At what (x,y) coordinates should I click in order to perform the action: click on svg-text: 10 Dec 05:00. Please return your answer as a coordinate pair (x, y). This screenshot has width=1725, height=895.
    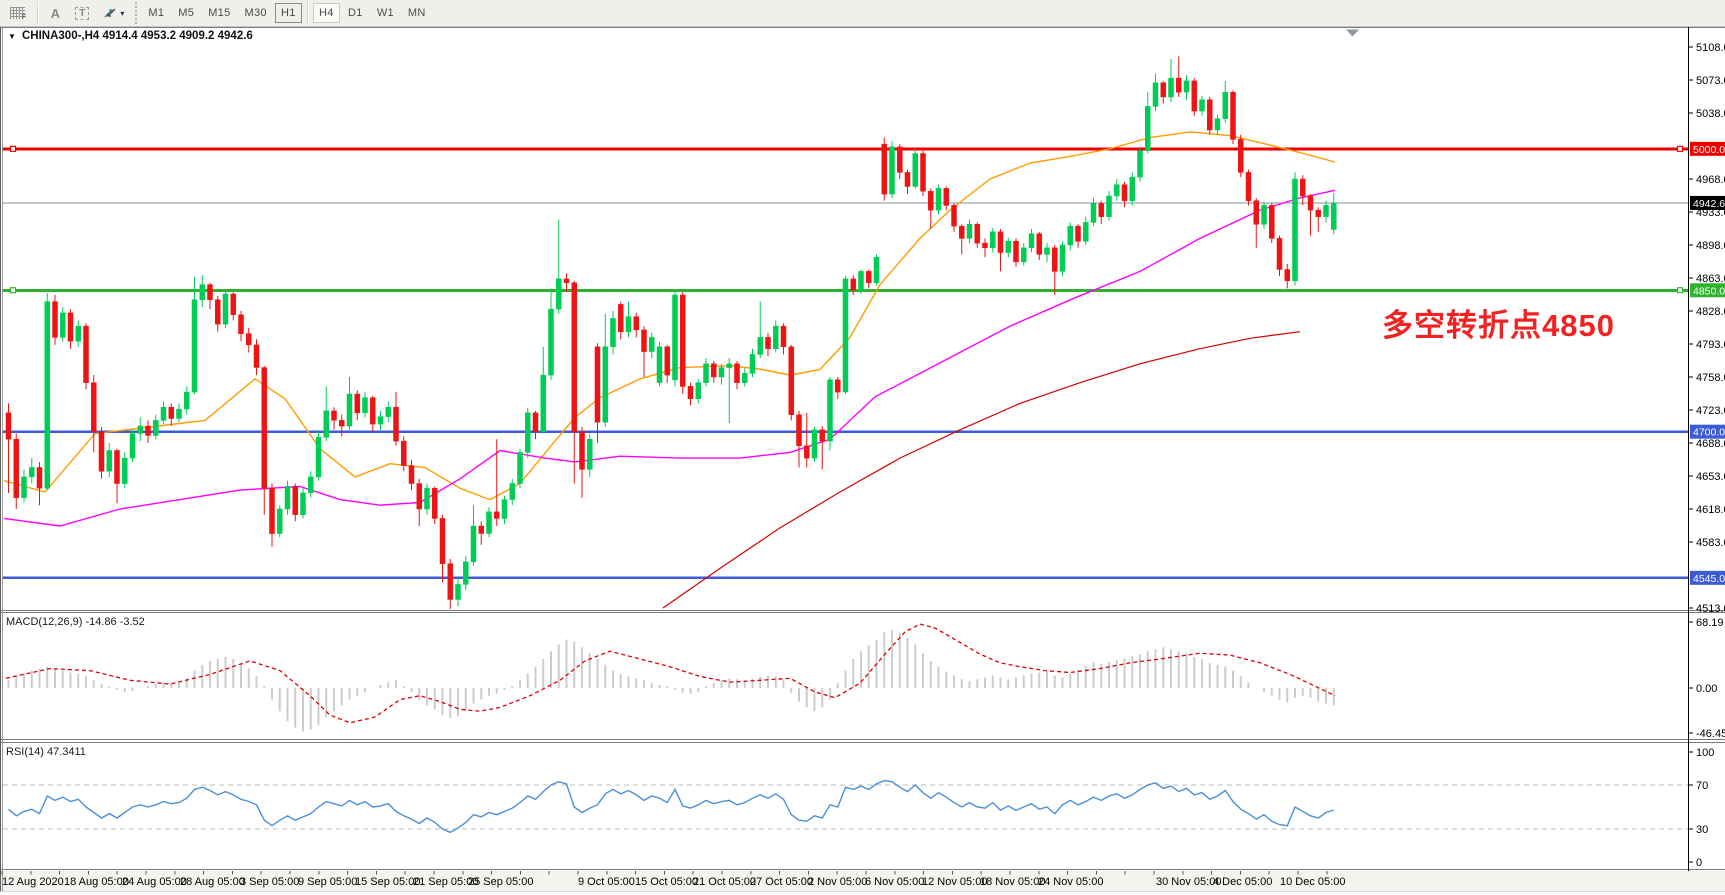
    Looking at the image, I should click on (1312, 882).